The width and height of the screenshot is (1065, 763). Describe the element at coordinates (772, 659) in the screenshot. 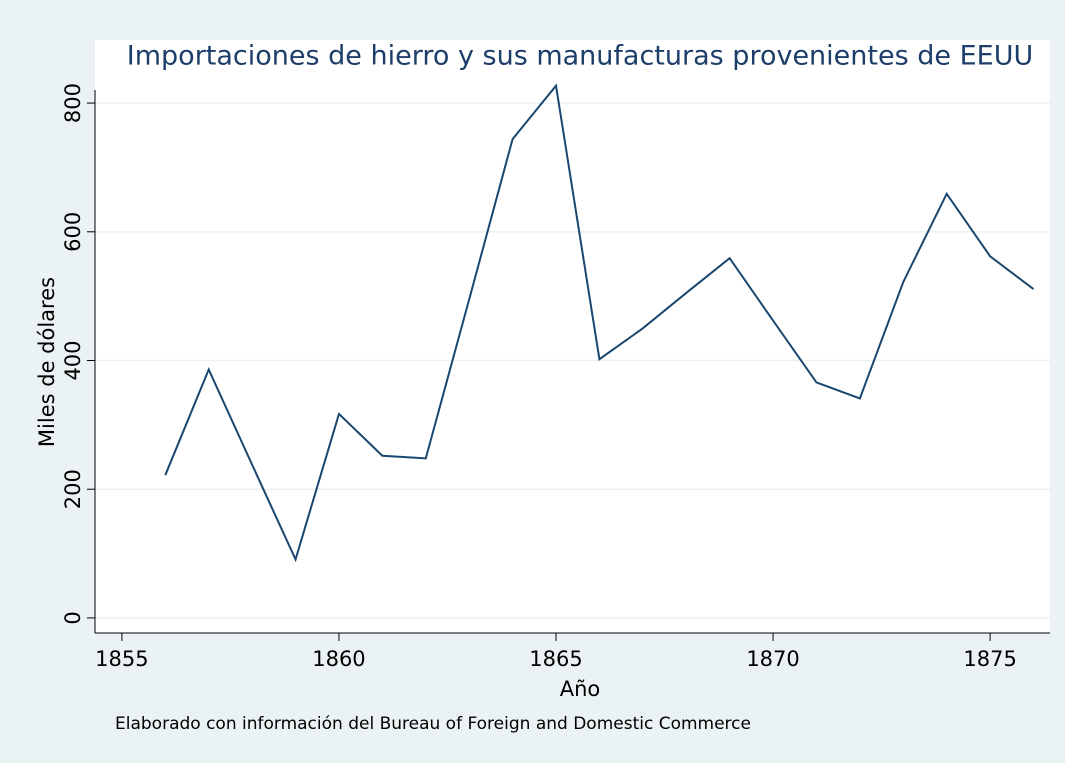

I see `x-tick-label: 1870` at that location.